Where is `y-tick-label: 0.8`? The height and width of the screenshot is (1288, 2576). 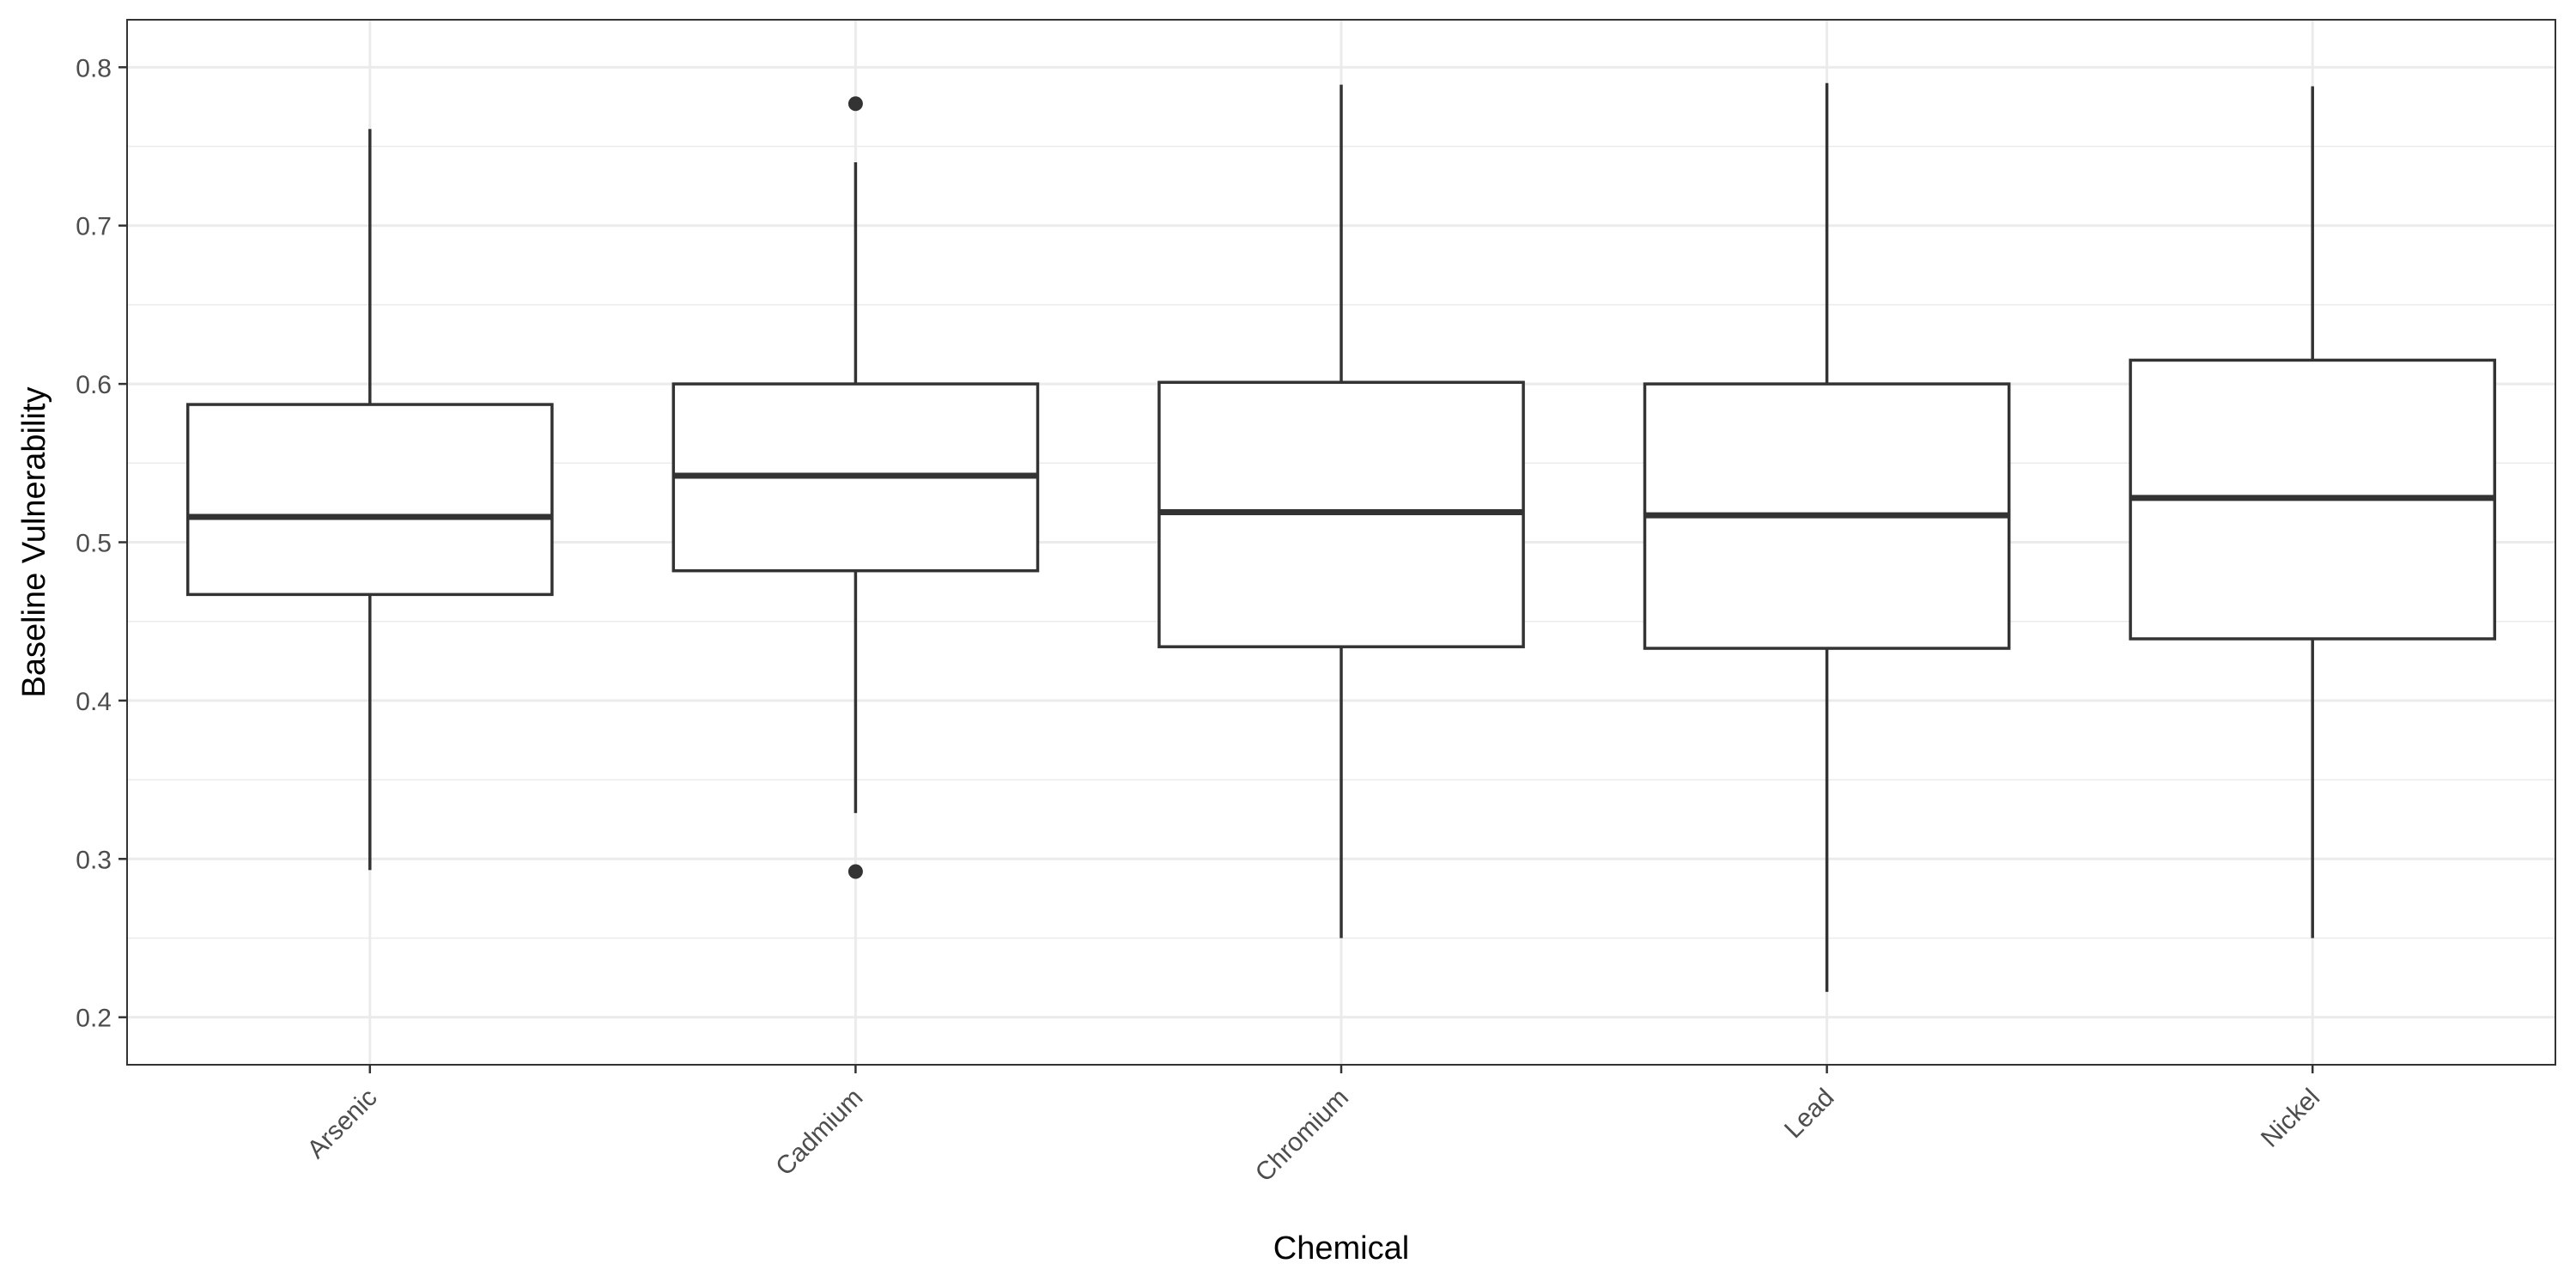 y-tick-label: 0.8 is located at coordinates (94, 68).